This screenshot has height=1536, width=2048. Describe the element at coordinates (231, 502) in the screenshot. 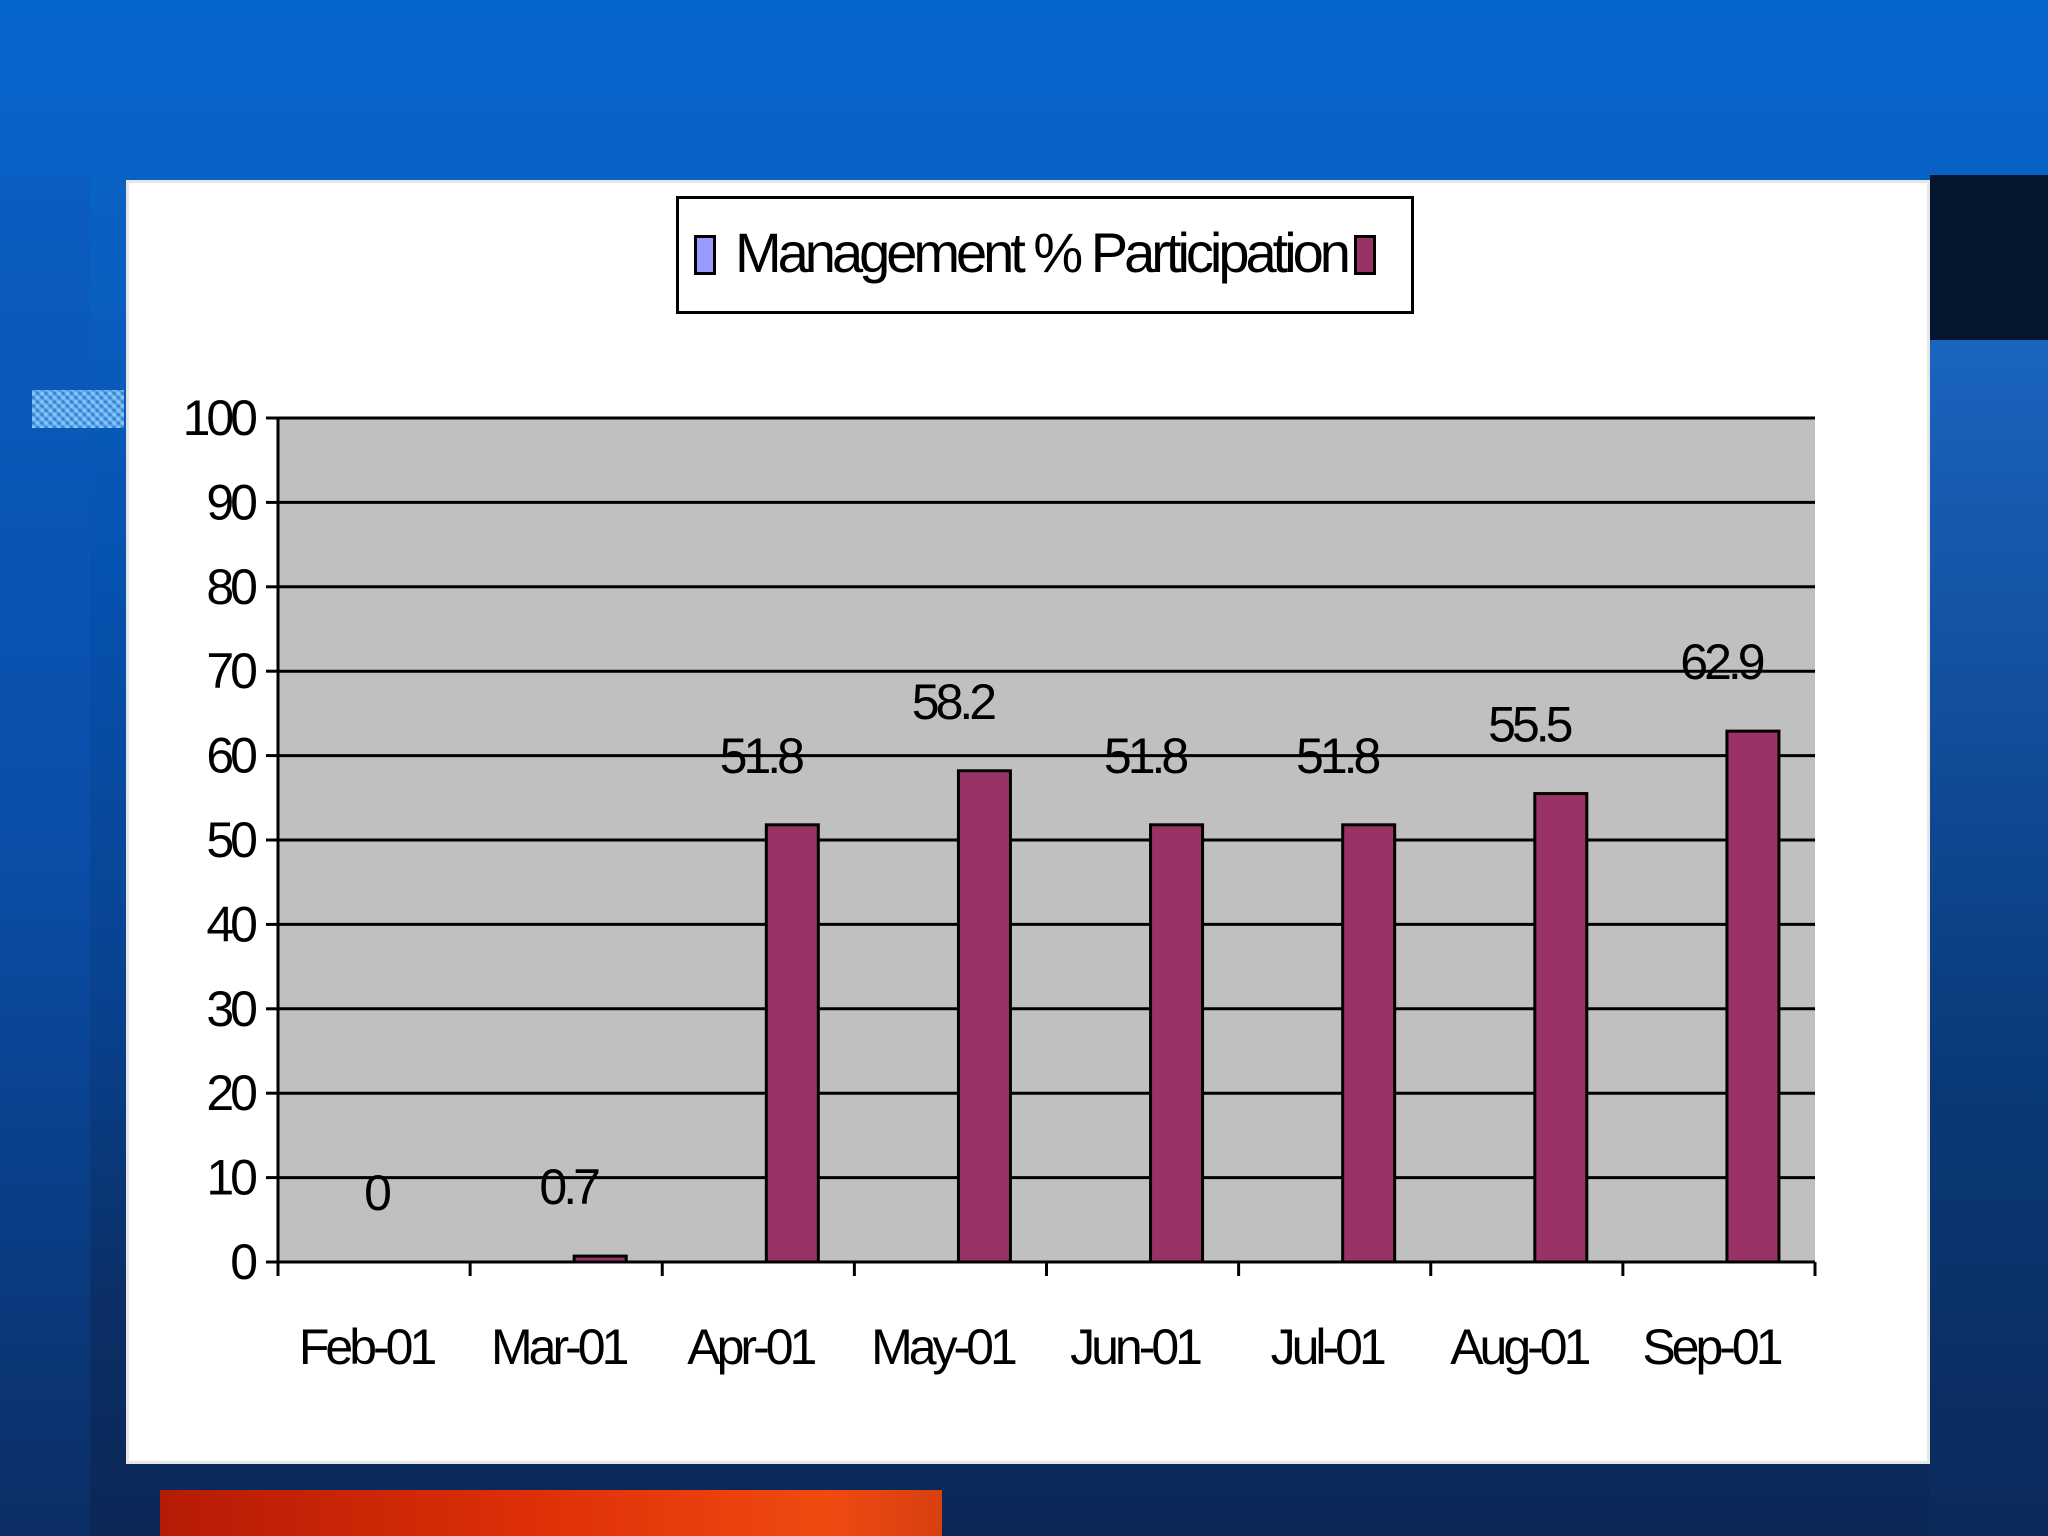

I see `y-tick-label: 90` at that location.